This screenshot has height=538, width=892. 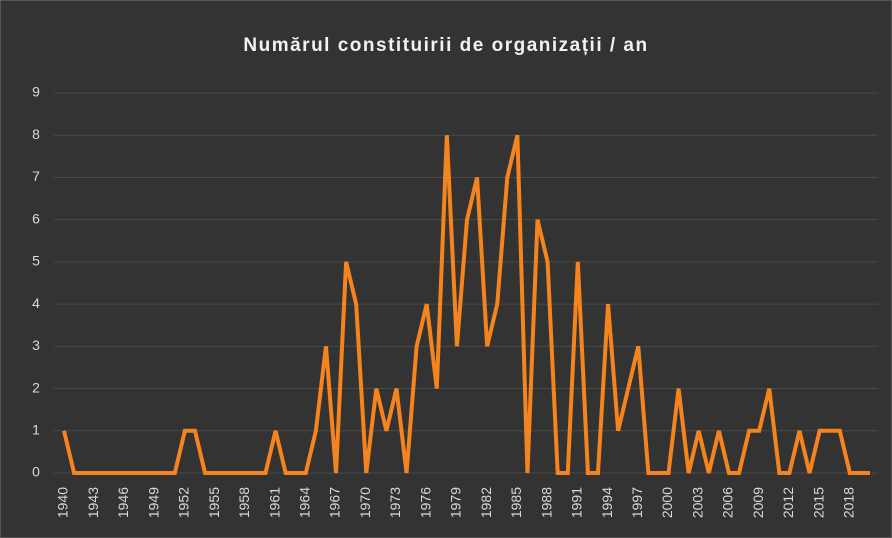 I want to click on x-tick-label: 2009, so click(x=758, y=502).